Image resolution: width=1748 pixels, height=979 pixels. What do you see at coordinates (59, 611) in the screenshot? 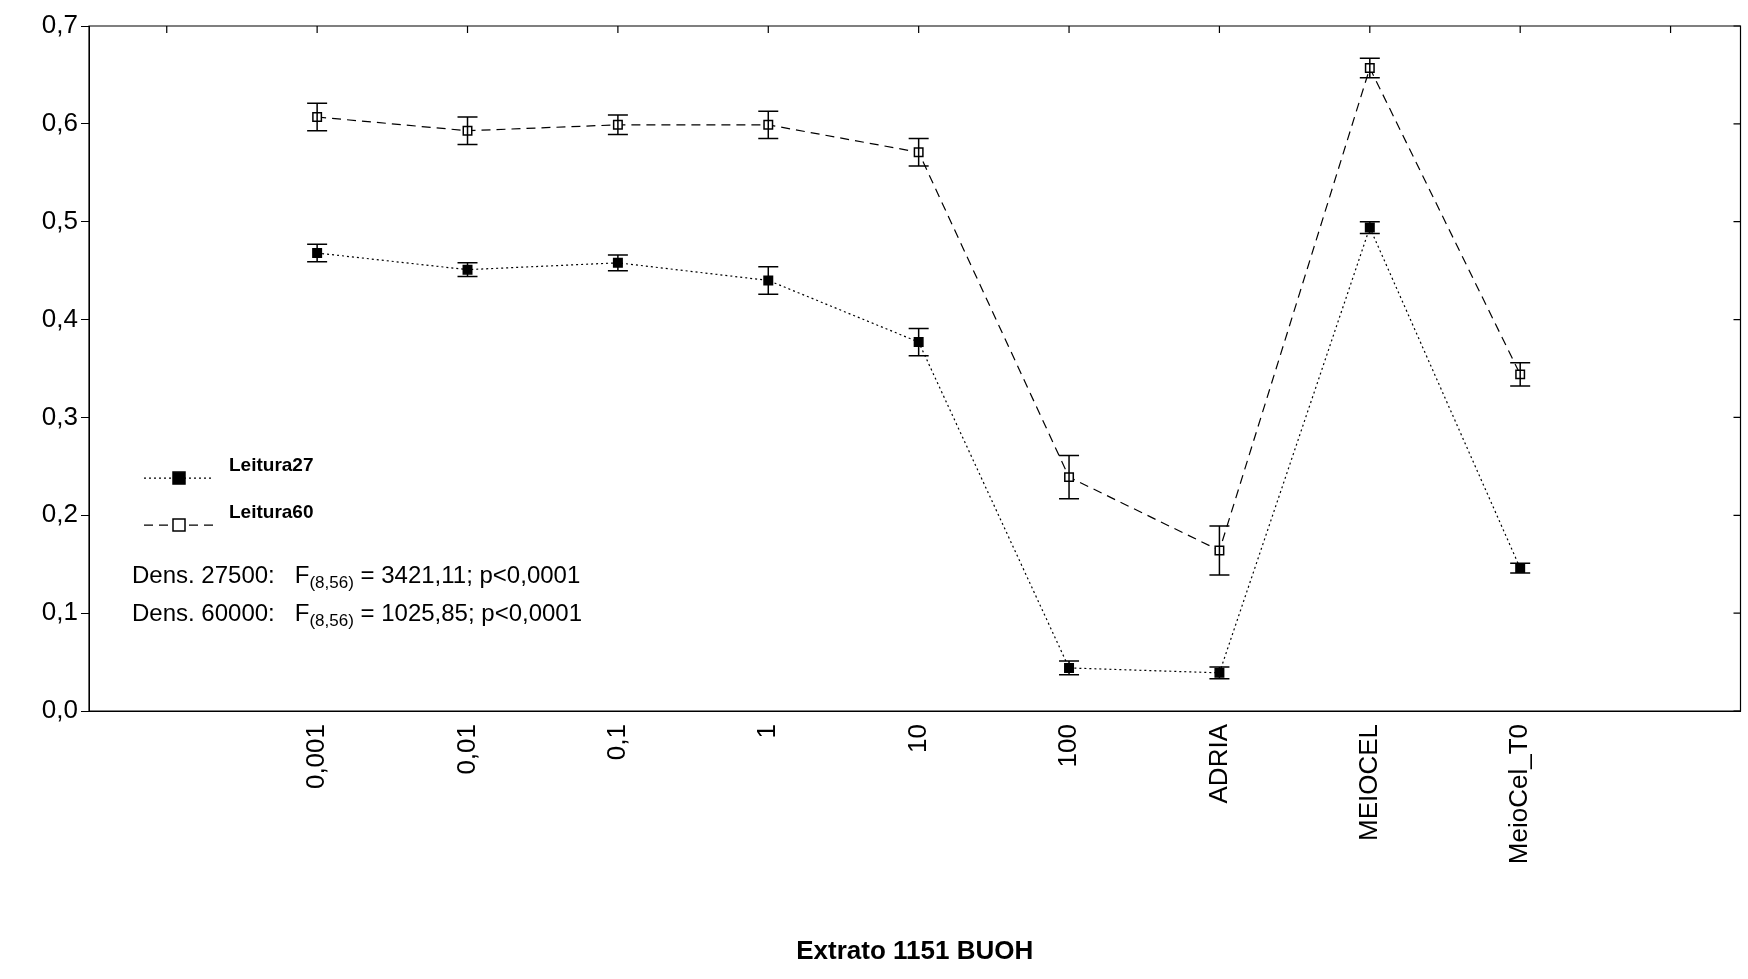
I see `y-tick-label: 0,1` at bounding box center [59, 611].